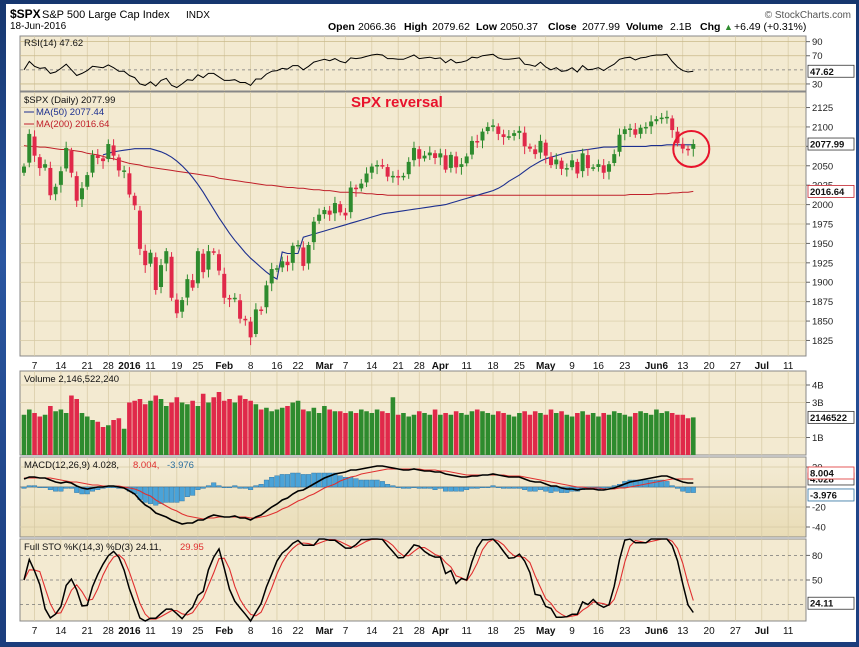 The height and width of the screenshot is (647, 859). Describe the element at coordinates (683, 631) in the screenshot. I see `x-tick-label: 13` at that location.